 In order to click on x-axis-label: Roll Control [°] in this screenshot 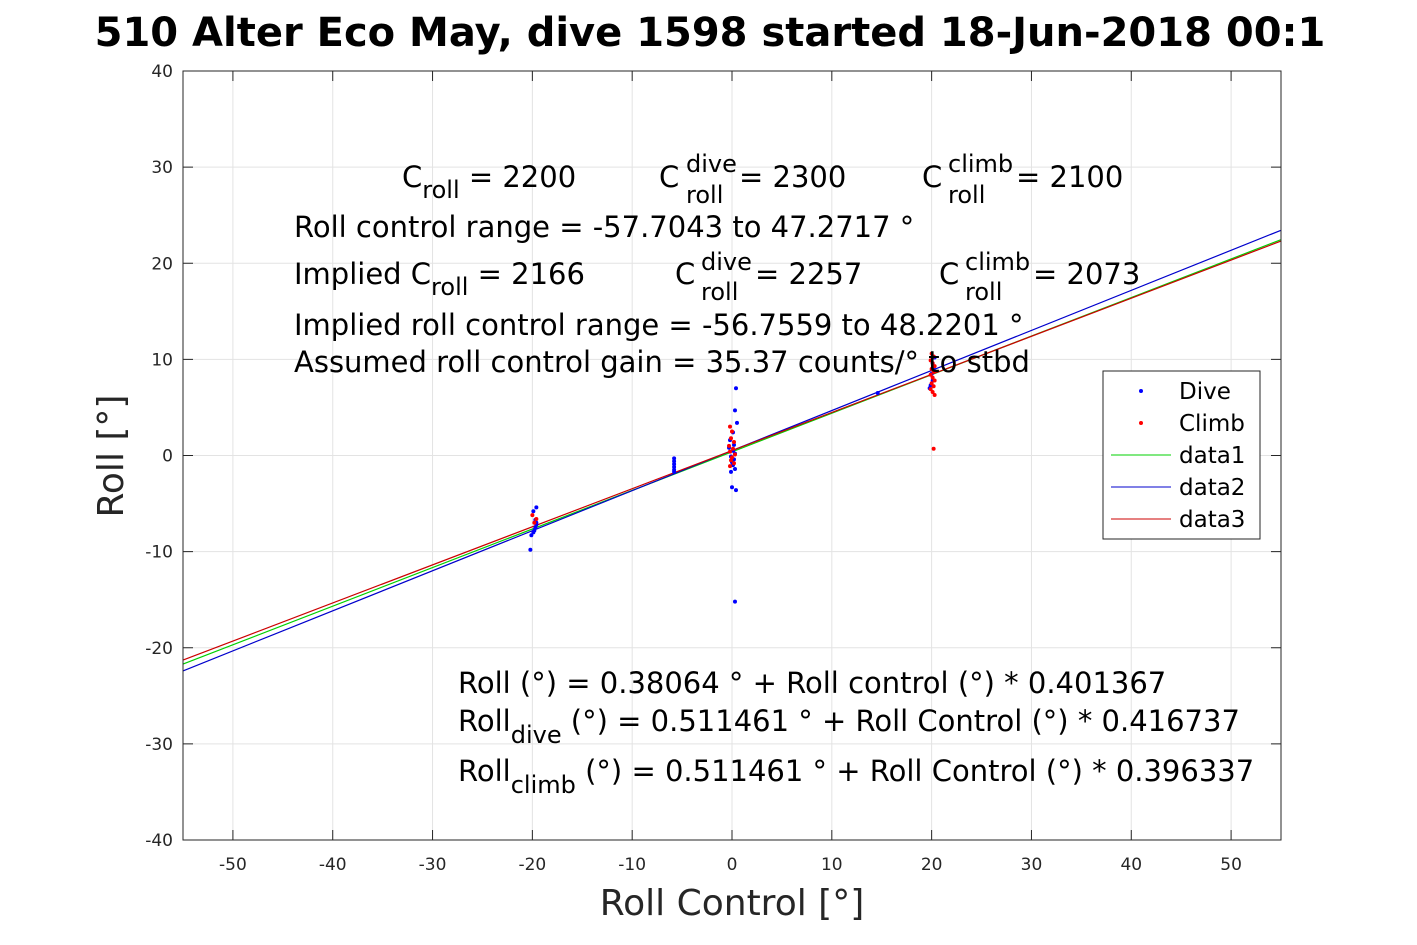, I will do `click(732, 903)`.